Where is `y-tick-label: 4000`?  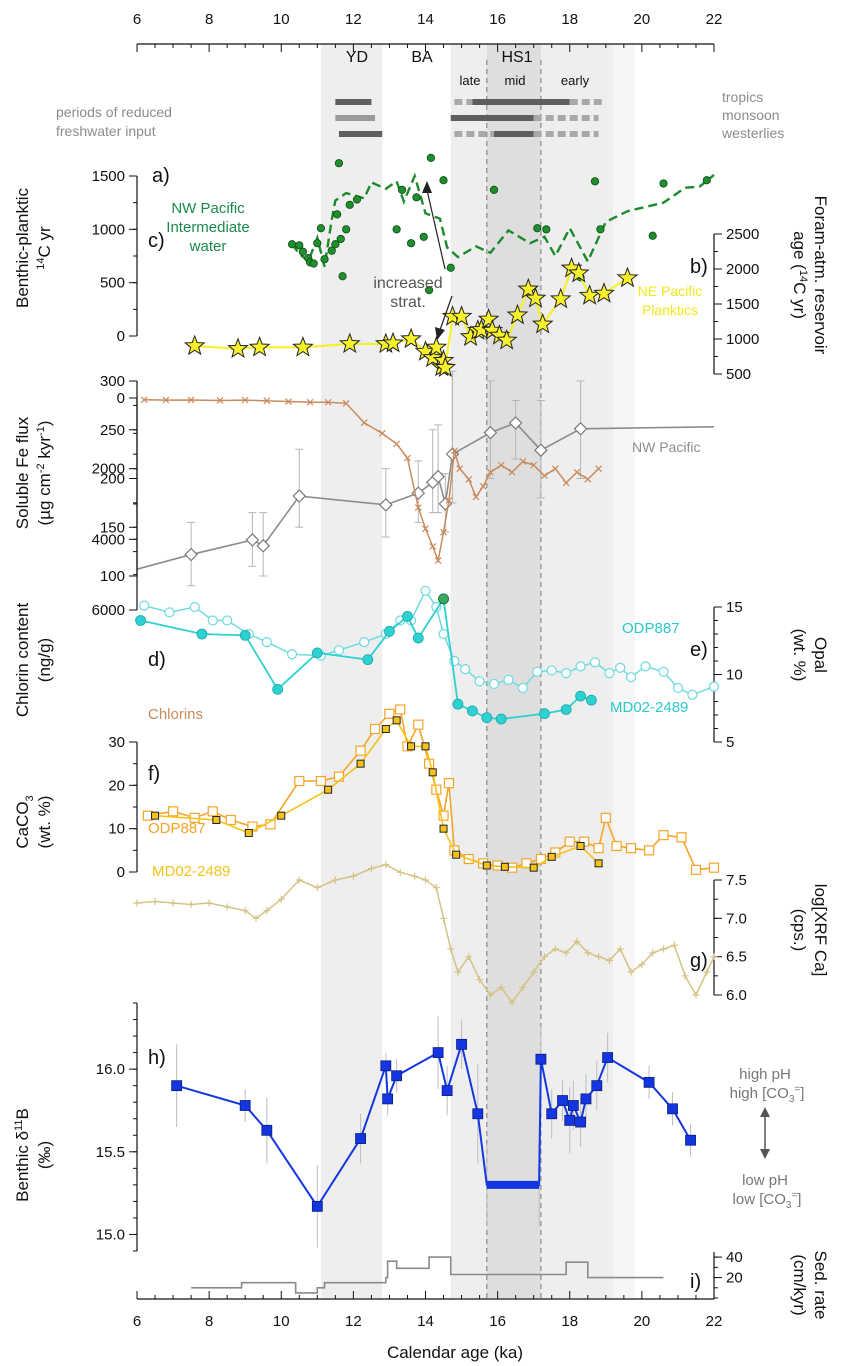
y-tick-label: 4000 is located at coordinates (108, 539).